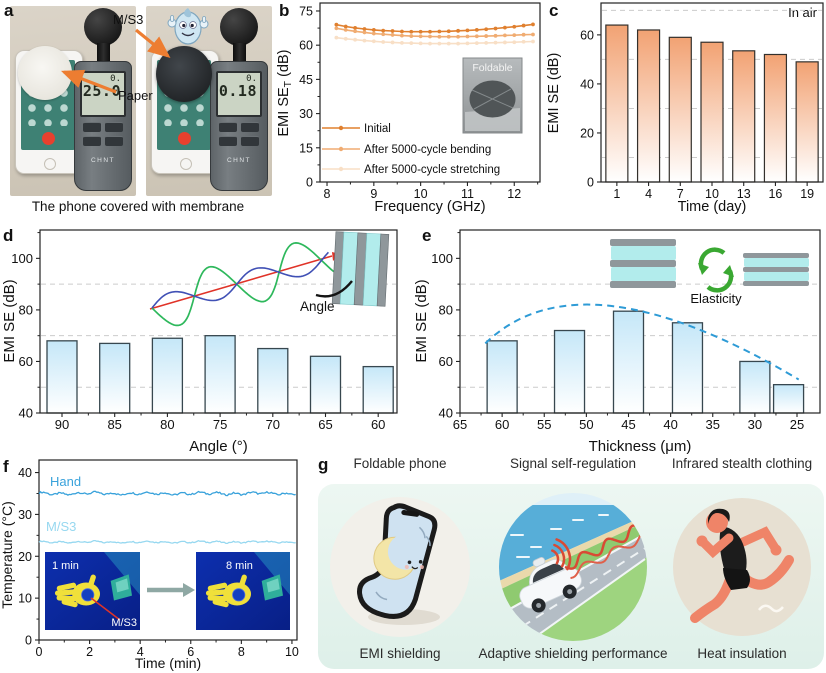 This screenshot has height=673, width=826. I want to click on series-line-After 5000-cycle stretching, so click(435, 40).